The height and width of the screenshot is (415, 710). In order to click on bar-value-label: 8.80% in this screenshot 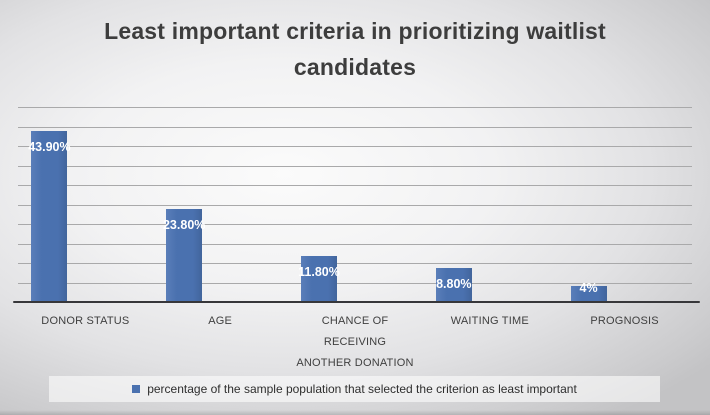, I will do `click(454, 283)`.